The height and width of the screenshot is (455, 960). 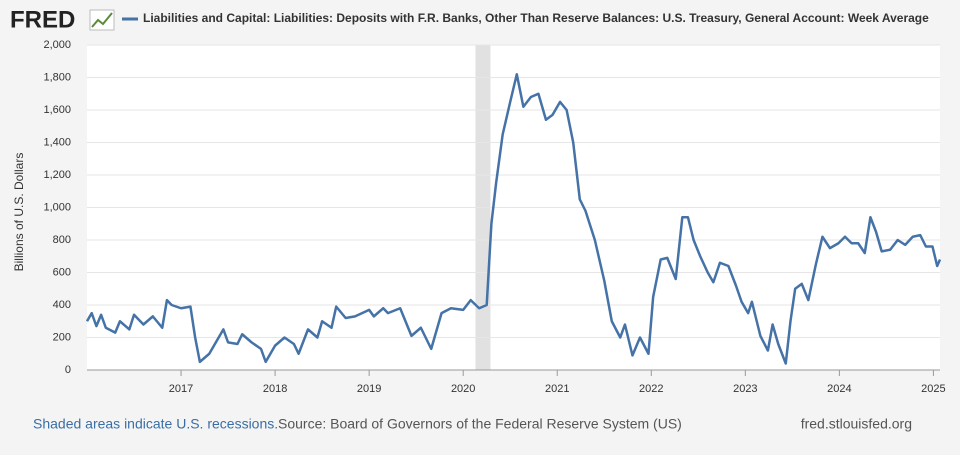 What do you see at coordinates (19, 212) in the screenshot?
I see `y-axis-label: Billions of U.S. Dollars` at bounding box center [19, 212].